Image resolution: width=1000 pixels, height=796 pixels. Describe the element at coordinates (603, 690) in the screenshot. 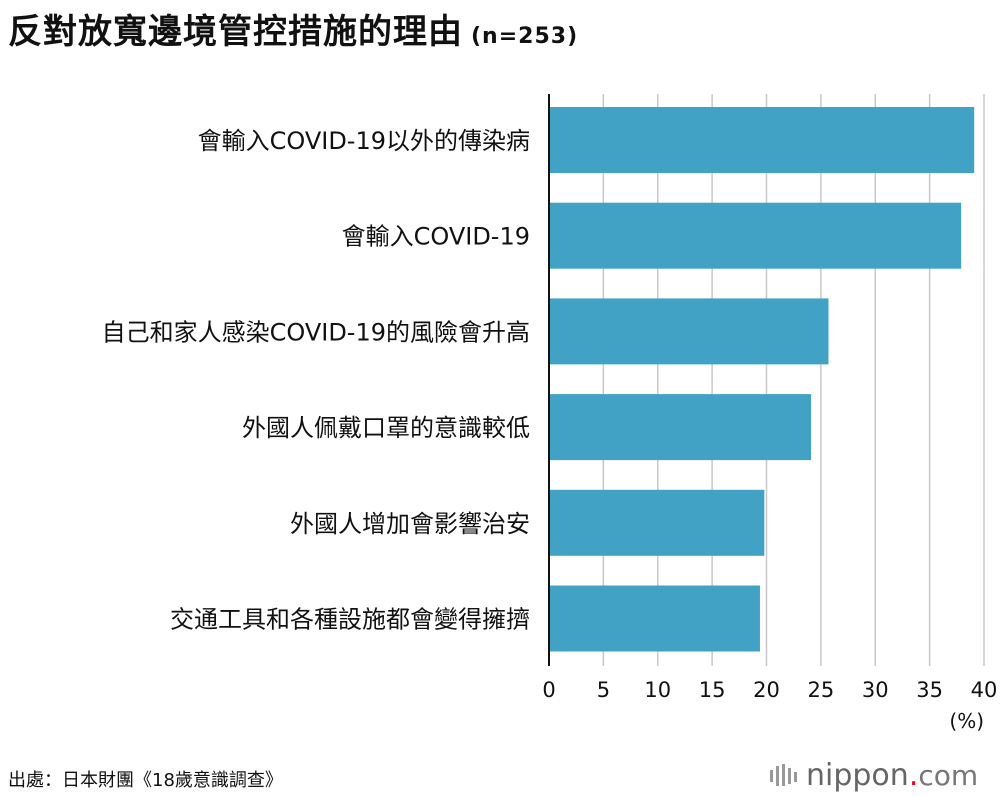

I see `x-tick-label: 5` at that location.